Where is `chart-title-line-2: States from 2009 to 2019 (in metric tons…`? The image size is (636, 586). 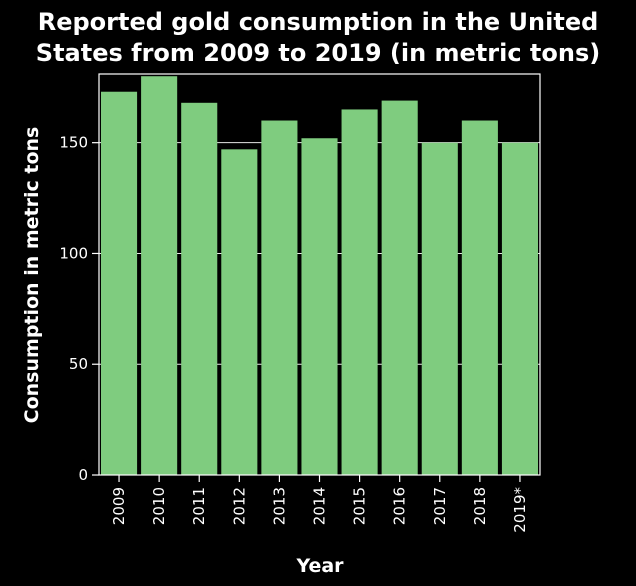 chart-title-line-2: States from 2009 to 2019 (in metric tons… is located at coordinates (318, 53).